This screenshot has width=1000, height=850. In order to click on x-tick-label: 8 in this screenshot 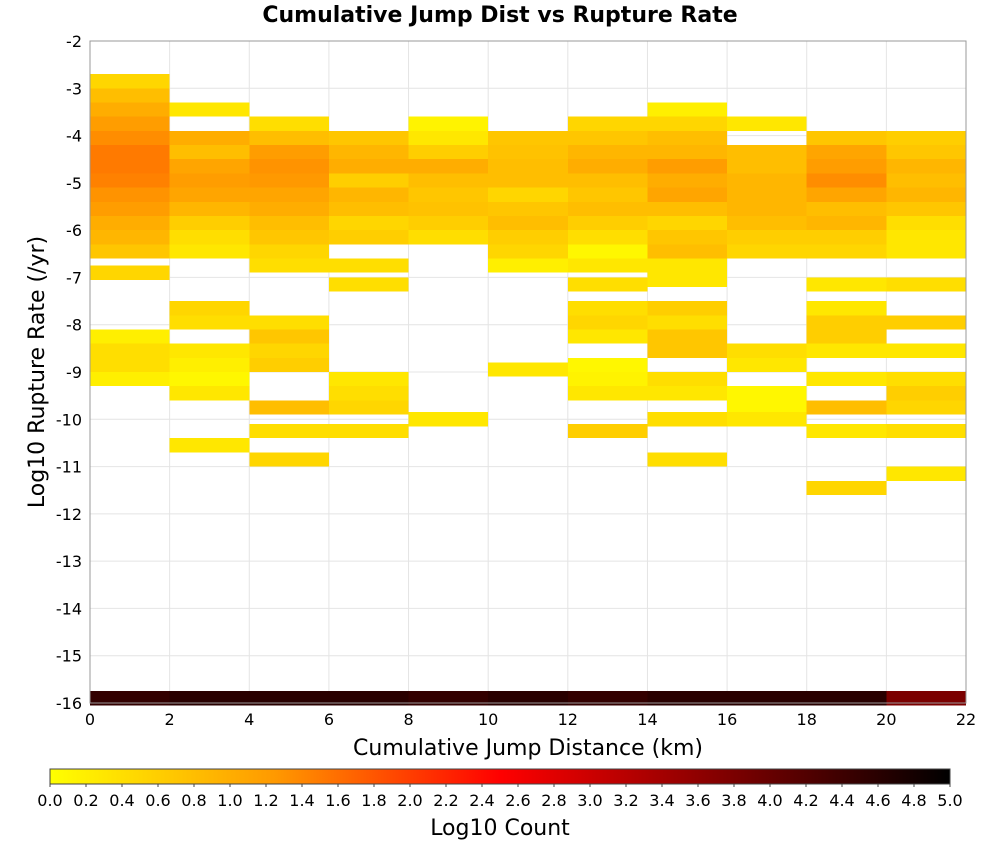, I will do `click(408, 719)`.